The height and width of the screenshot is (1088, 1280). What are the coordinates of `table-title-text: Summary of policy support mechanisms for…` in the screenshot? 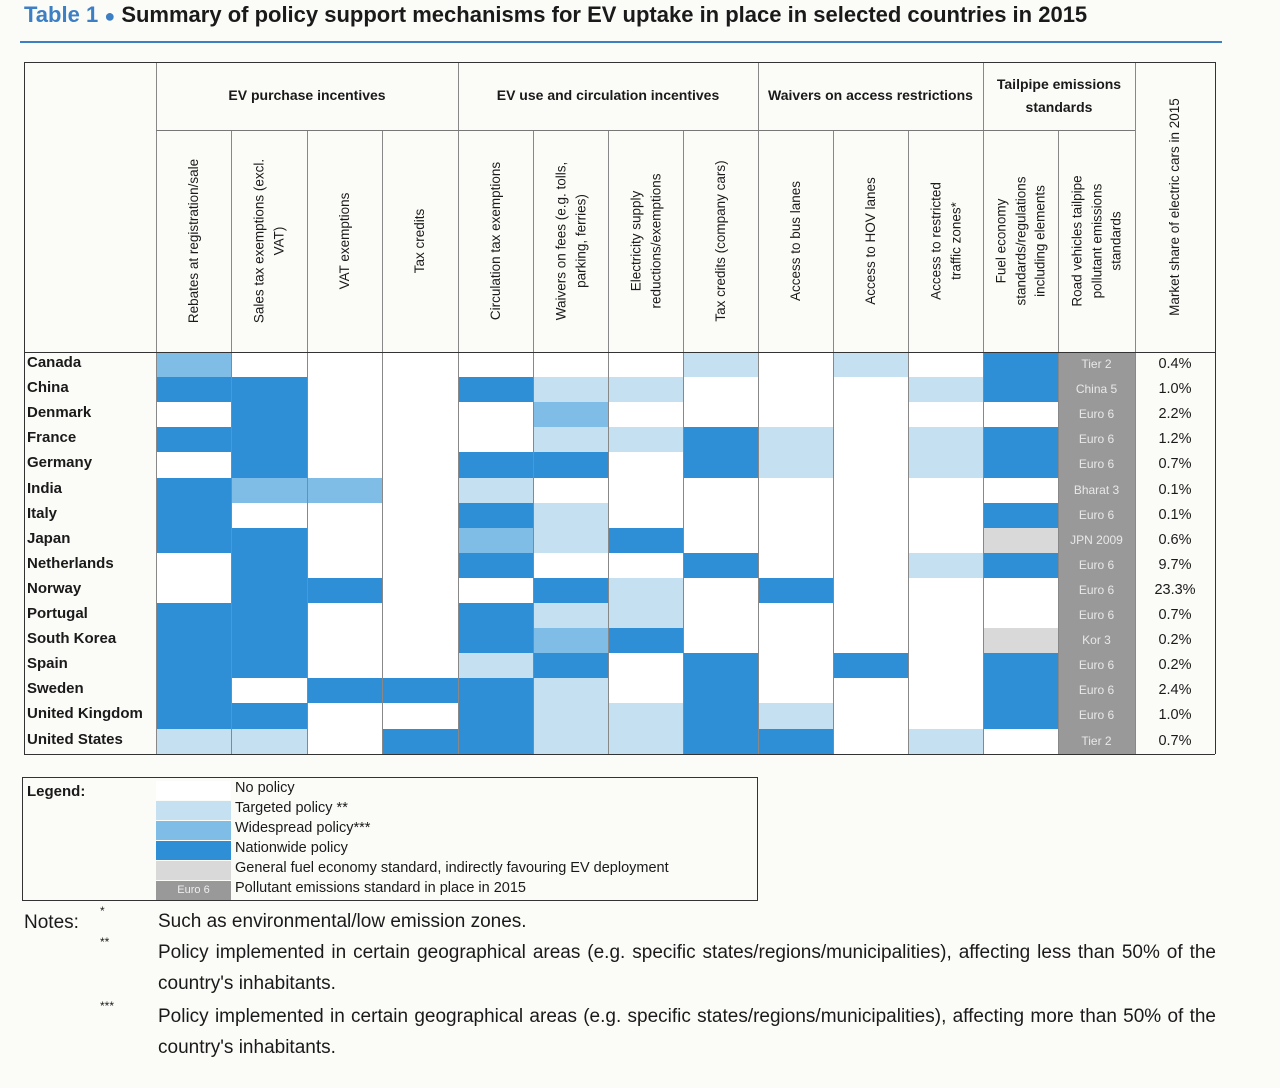 It's located at (604, 14).